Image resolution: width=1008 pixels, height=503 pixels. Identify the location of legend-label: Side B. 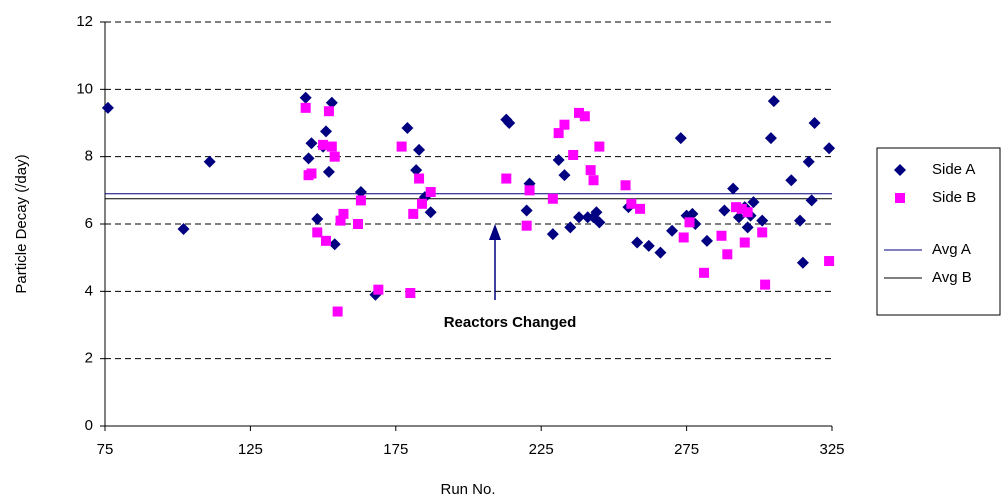
(954, 197).